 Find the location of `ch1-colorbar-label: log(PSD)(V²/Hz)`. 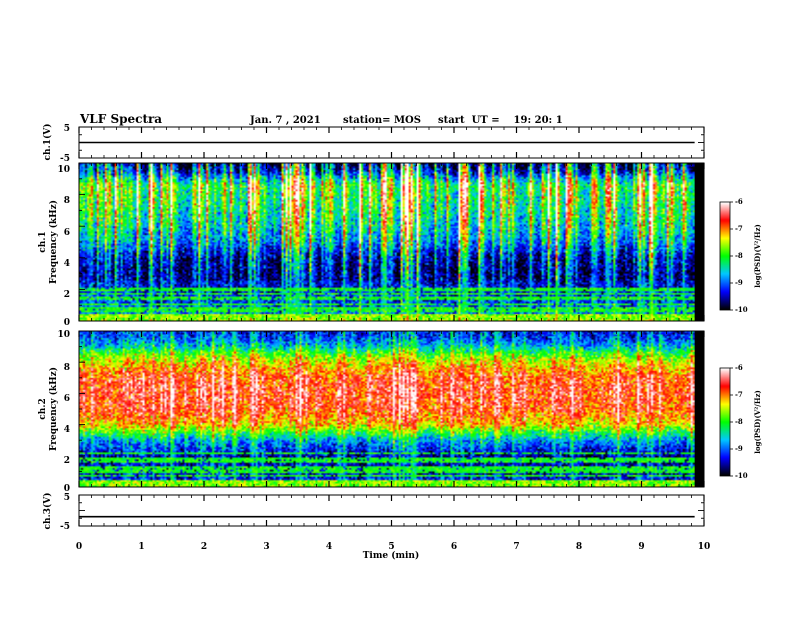

ch1-colorbar-label: log(PSD)(V²/Hz) is located at coordinates (757, 256).